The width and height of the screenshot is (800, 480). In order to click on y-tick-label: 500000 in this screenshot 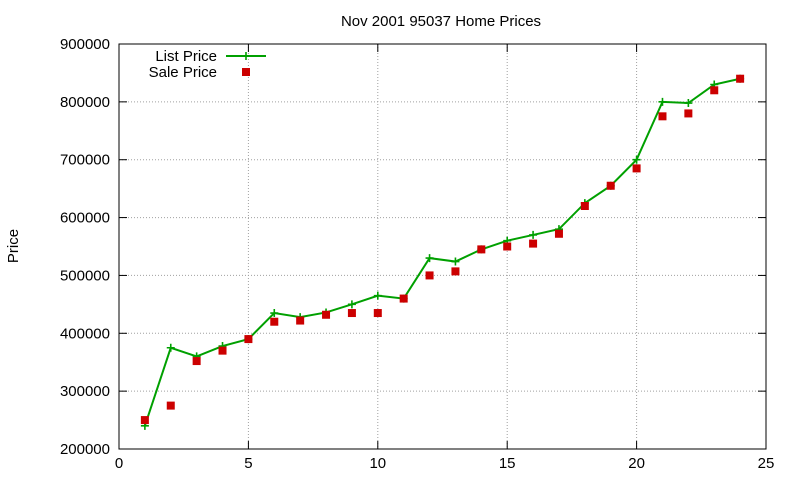, I will do `click(85, 275)`.